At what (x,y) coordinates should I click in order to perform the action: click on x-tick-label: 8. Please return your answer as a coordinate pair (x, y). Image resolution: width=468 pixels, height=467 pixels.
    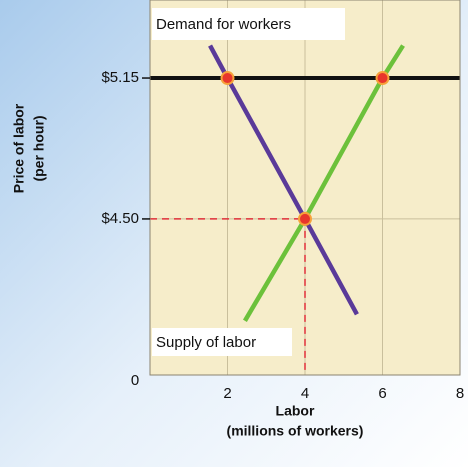
    Looking at the image, I should click on (460, 393).